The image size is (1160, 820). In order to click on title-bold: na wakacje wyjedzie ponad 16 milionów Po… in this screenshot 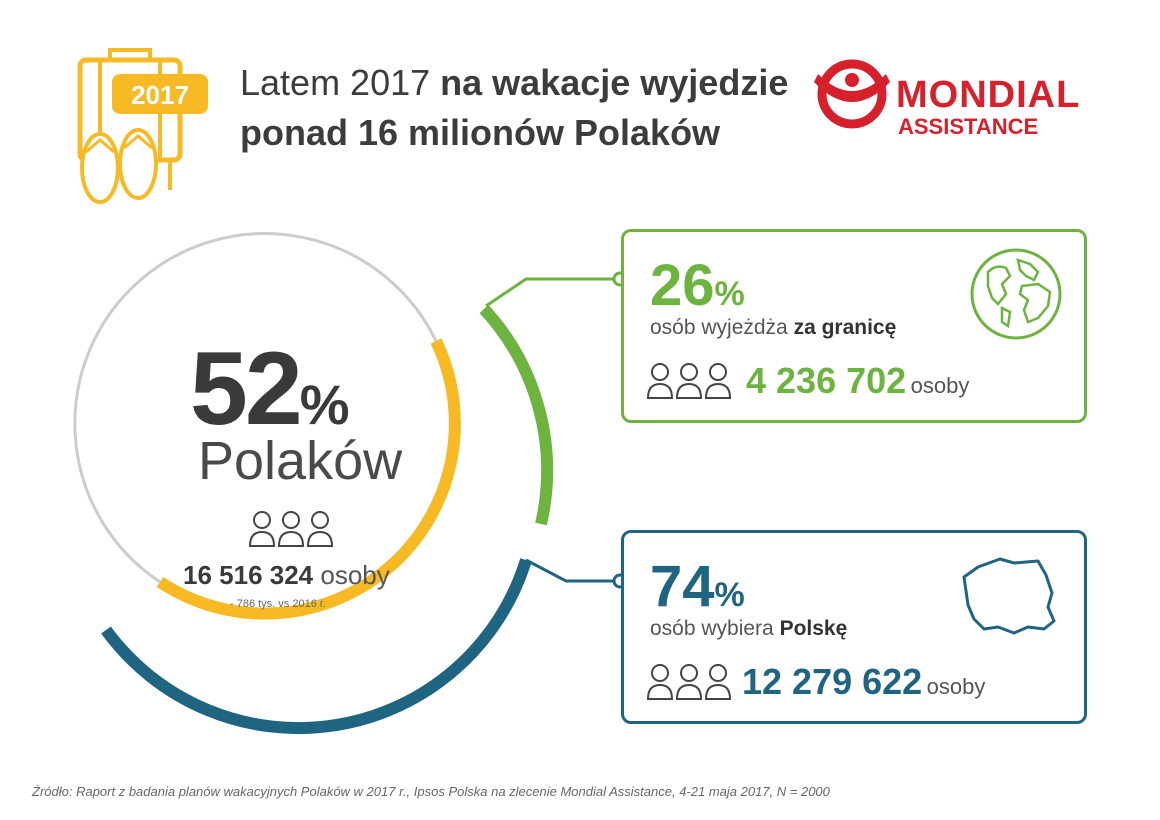, I will do `click(514, 107)`.